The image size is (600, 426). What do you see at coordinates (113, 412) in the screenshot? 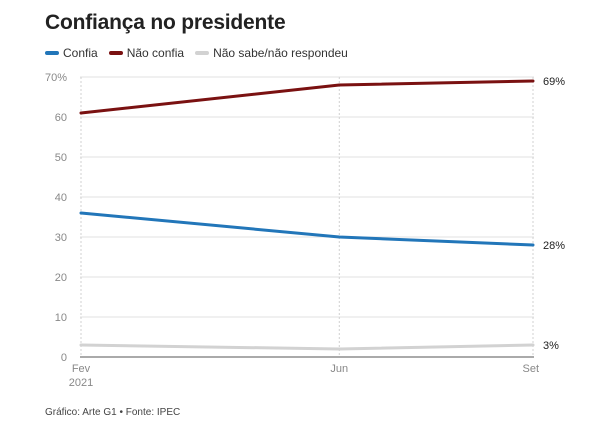
I see `source-note: Gráfico: Arte G1 • Fonte: IPEC` at bounding box center [113, 412].